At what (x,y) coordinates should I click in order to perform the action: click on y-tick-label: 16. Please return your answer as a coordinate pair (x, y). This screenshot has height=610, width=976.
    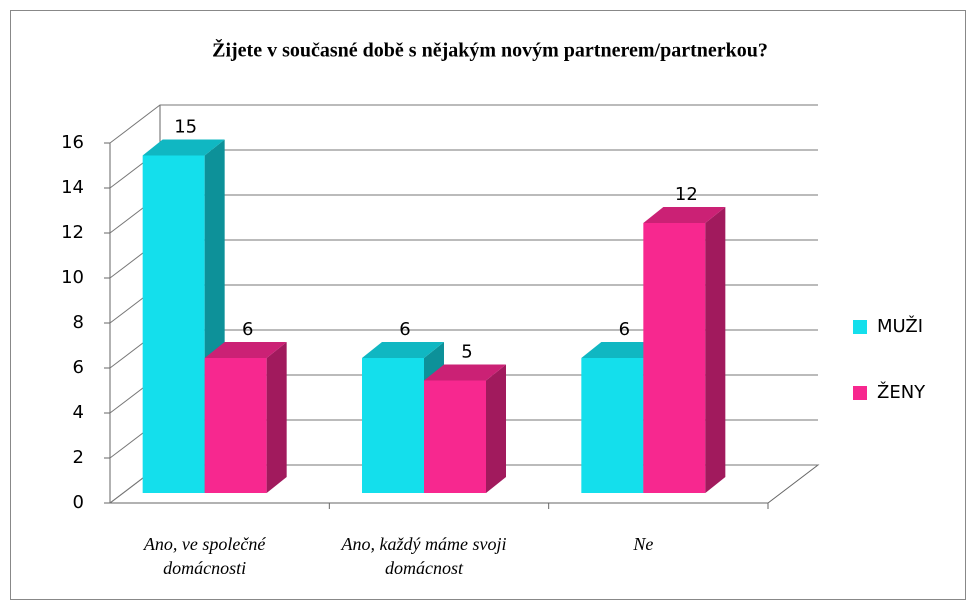
    Looking at the image, I should click on (72, 142).